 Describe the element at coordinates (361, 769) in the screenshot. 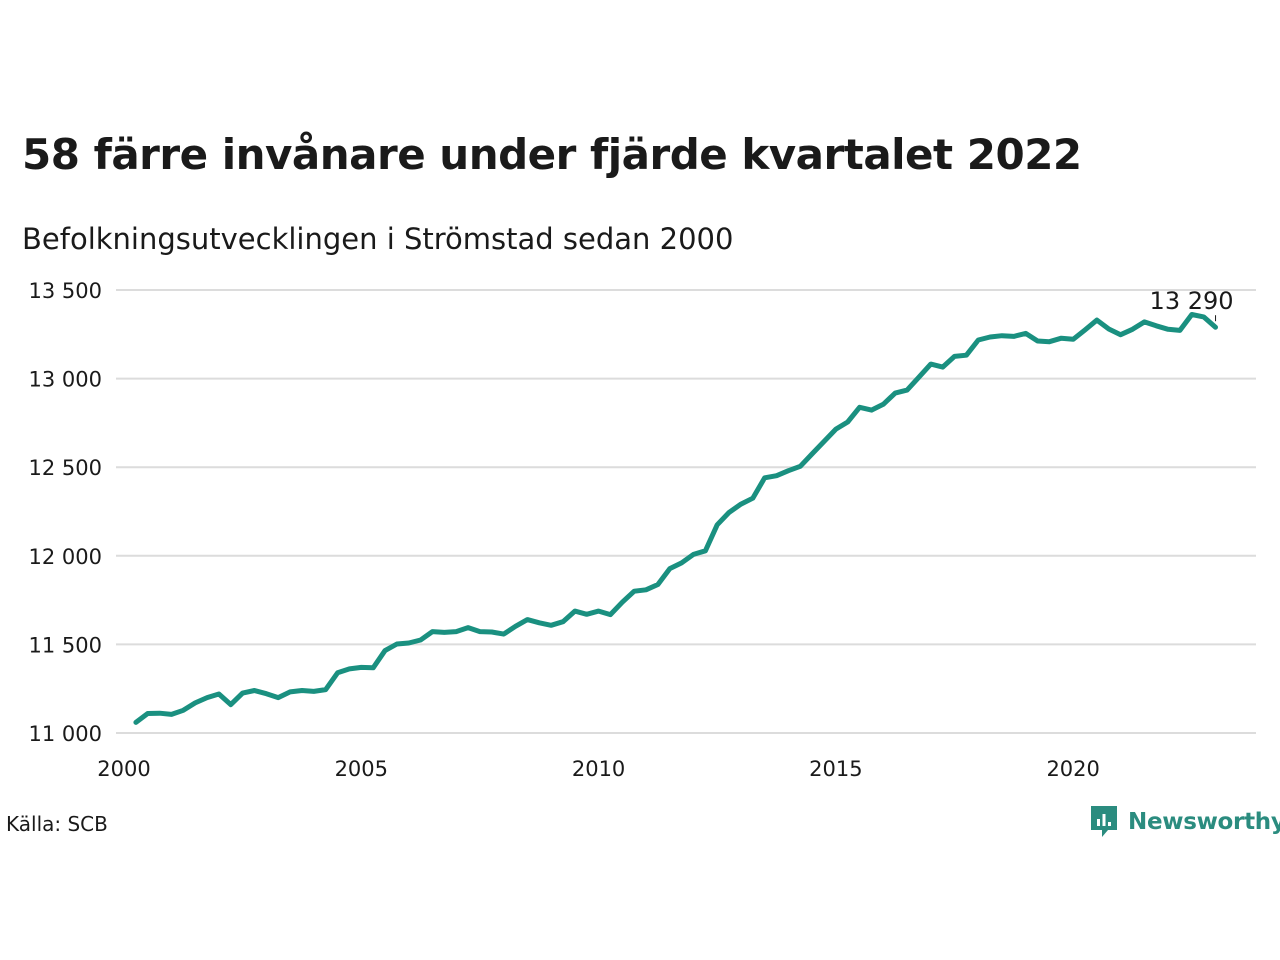

I see `x-tick-label: 2005` at that location.